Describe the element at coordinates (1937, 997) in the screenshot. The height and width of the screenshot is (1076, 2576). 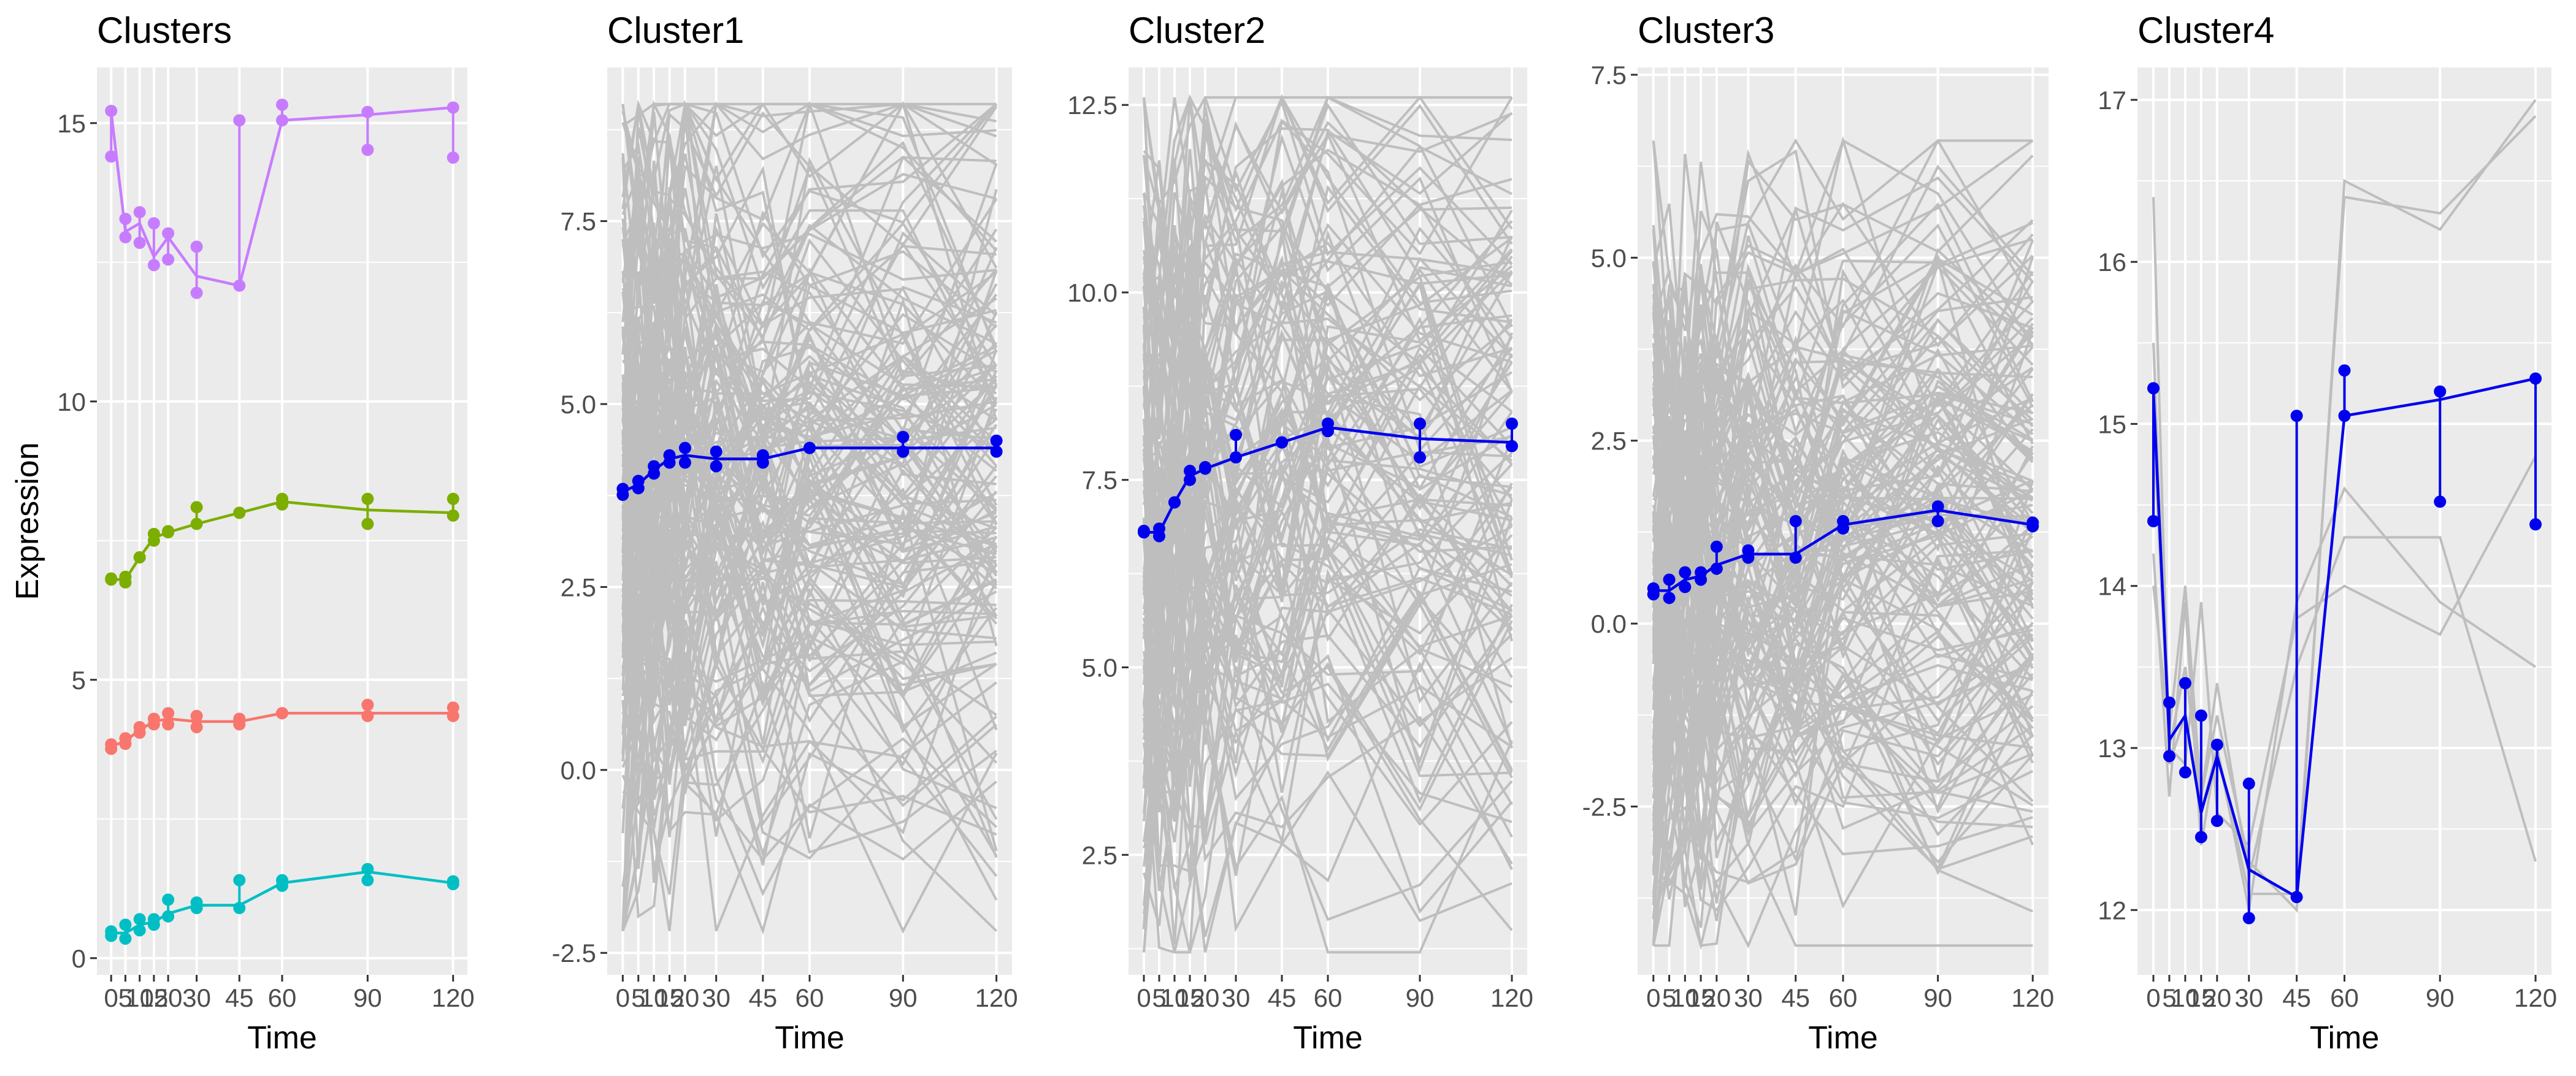
I see `x-tick-label: 90` at that location.